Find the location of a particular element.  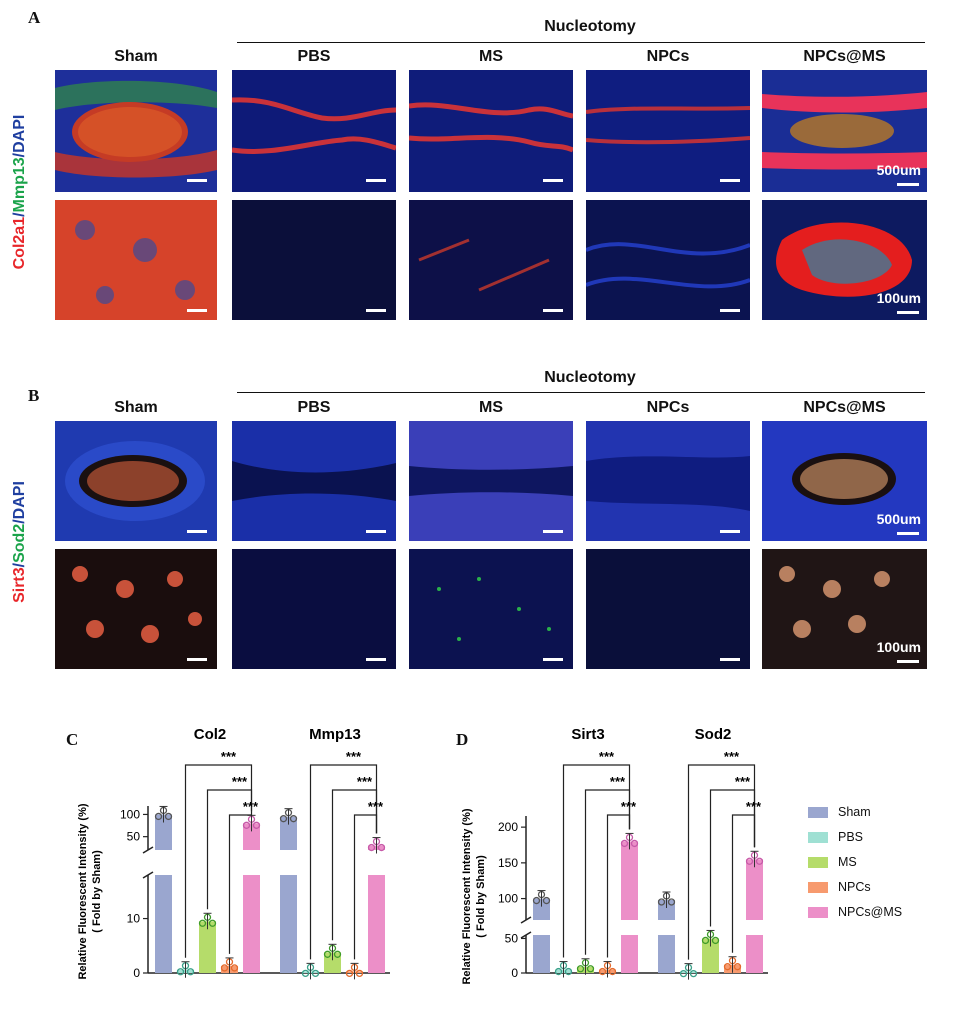

panel-b-group-header: Nucleotomy is located at coordinates (590, 377).